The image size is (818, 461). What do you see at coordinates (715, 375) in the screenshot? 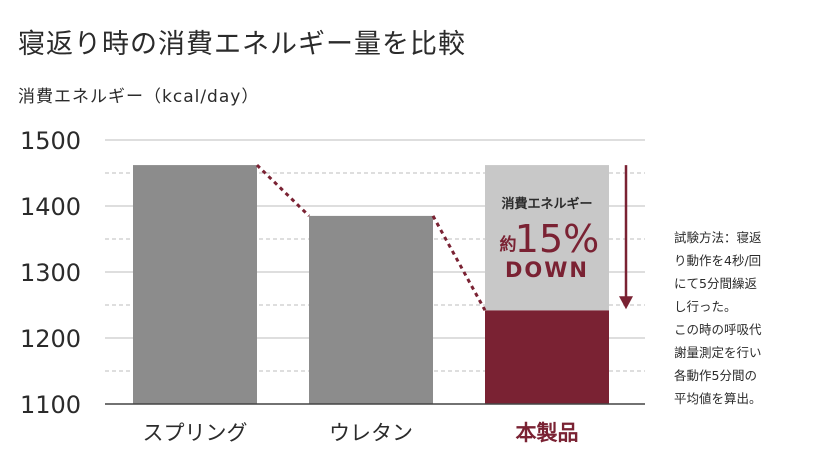
I see `note-line: 各動作5分間の` at bounding box center [715, 375].